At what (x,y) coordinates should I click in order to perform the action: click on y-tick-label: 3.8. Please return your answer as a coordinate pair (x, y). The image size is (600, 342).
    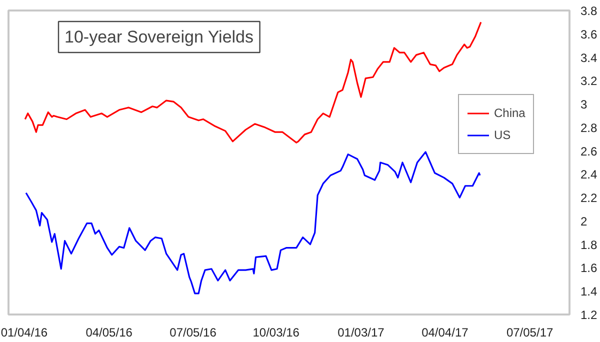
    Looking at the image, I should click on (589, 11).